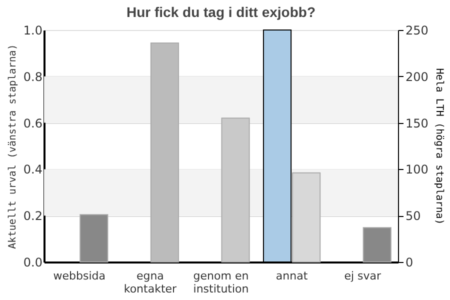 This screenshot has width=450, height=300. What do you see at coordinates (417, 77) in the screenshot?
I see `y2-tick-label: 200` at bounding box center [417, 77].